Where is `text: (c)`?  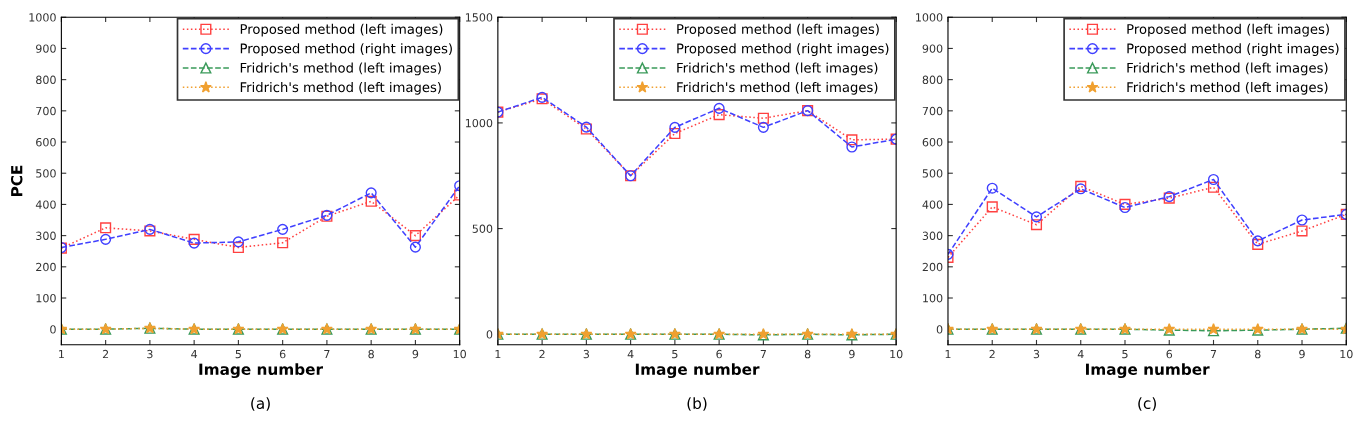 text: (c) is located at coordinates (1147, 404).